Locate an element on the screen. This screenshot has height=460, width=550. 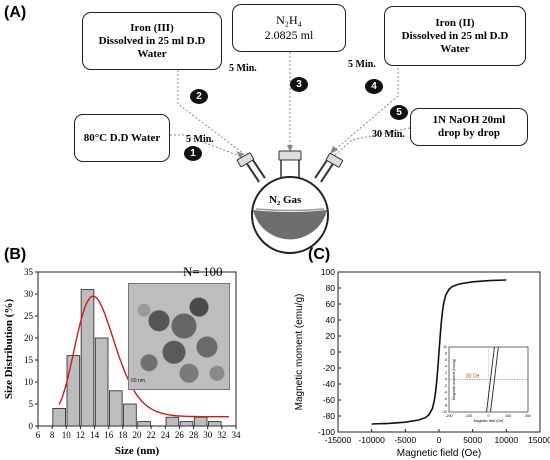
x-tick-label: -10000 is located at coordinates (371, 440).